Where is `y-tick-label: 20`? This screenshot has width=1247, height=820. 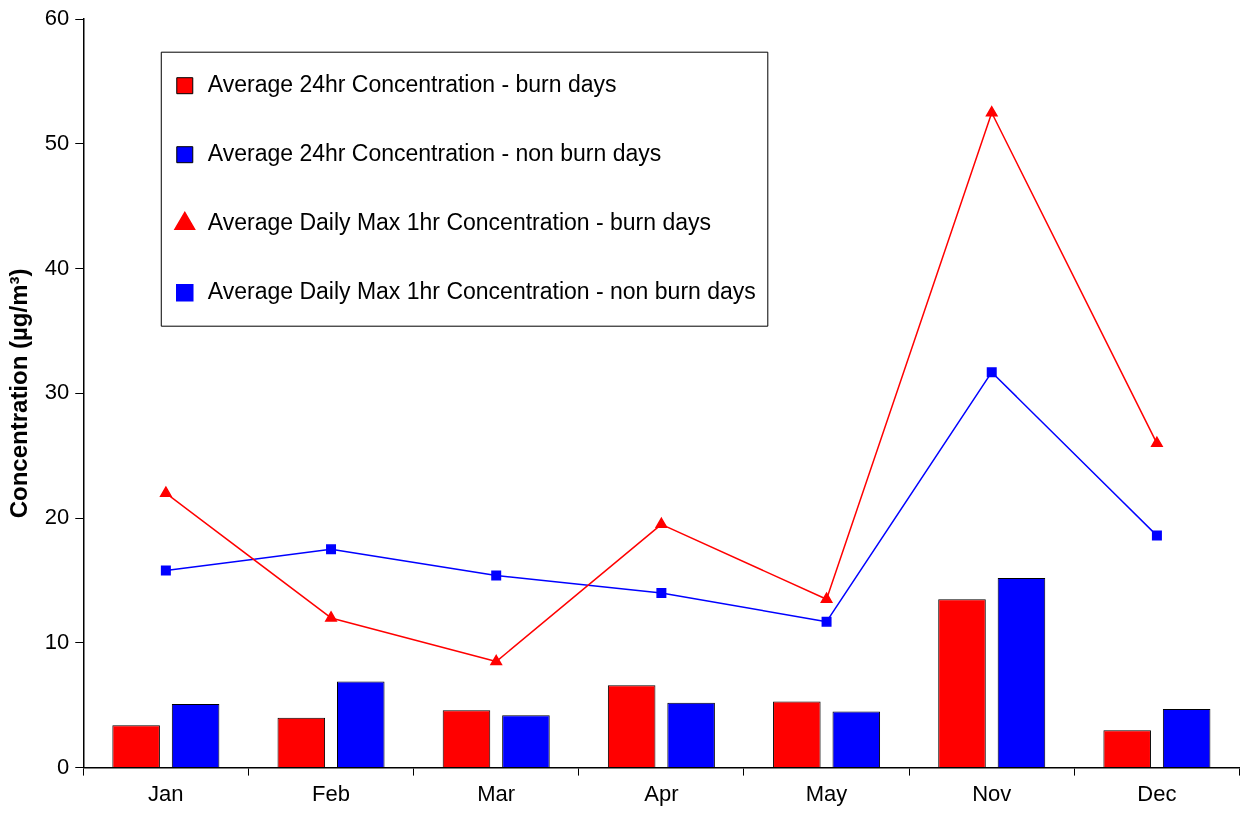
y-tick-label: 20 is located at coordinates (57, 517).